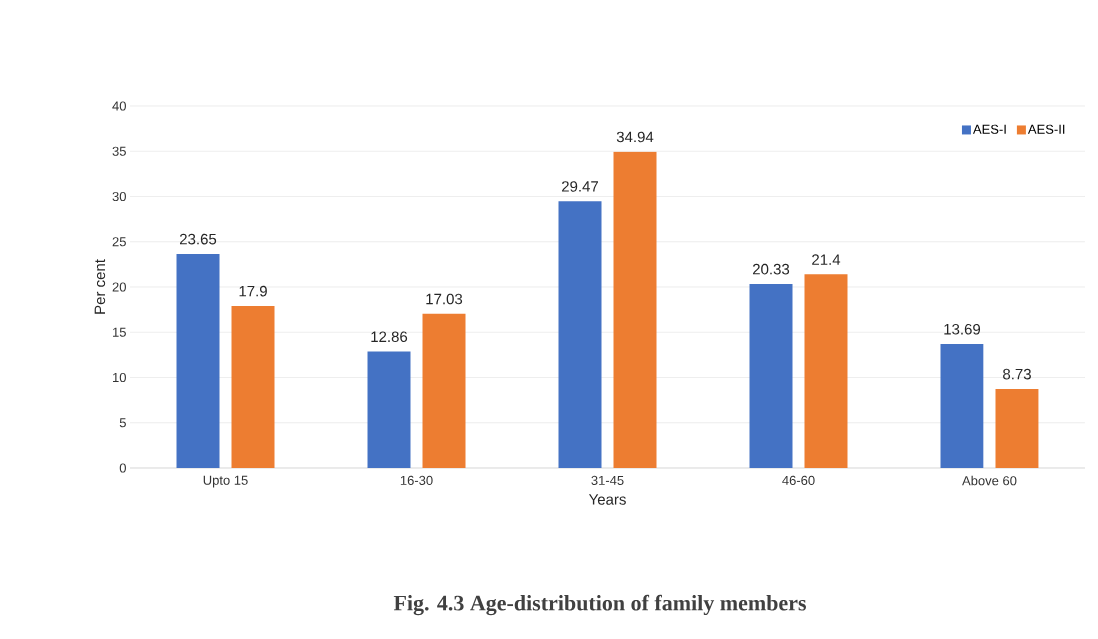  Describe the element at coordinates (1046, 129) in the screenshot. I see `legend-label: AES-II` at that location.